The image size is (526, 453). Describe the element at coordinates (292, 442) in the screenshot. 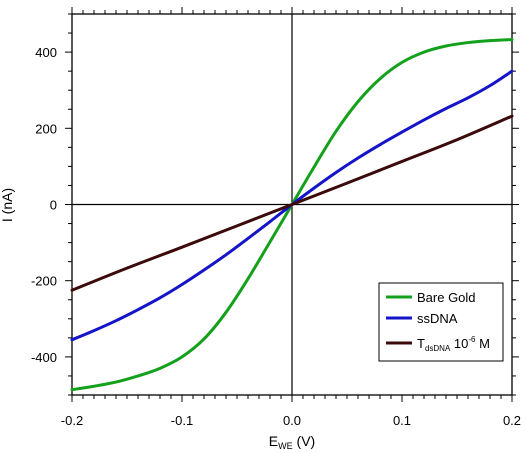

I see `x-axis-label: EWE (V)` at that location.